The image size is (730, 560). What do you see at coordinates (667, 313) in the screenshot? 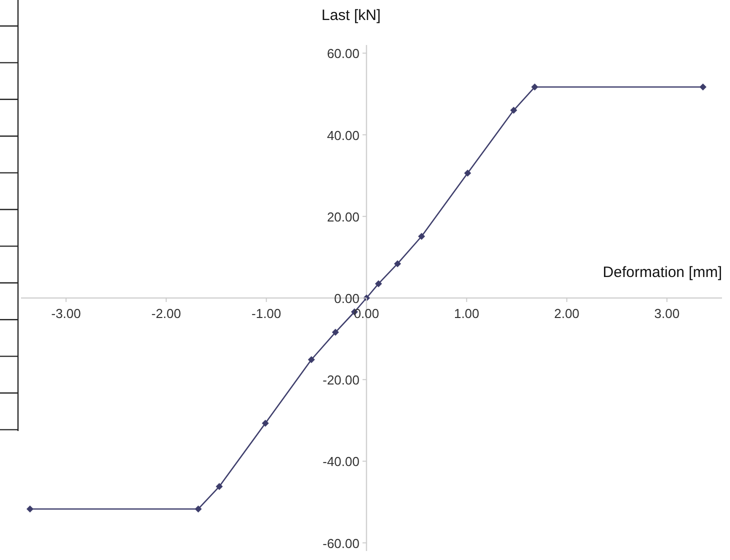
I see `x-tick-label: 3.00` at bounding box center [667, 313].